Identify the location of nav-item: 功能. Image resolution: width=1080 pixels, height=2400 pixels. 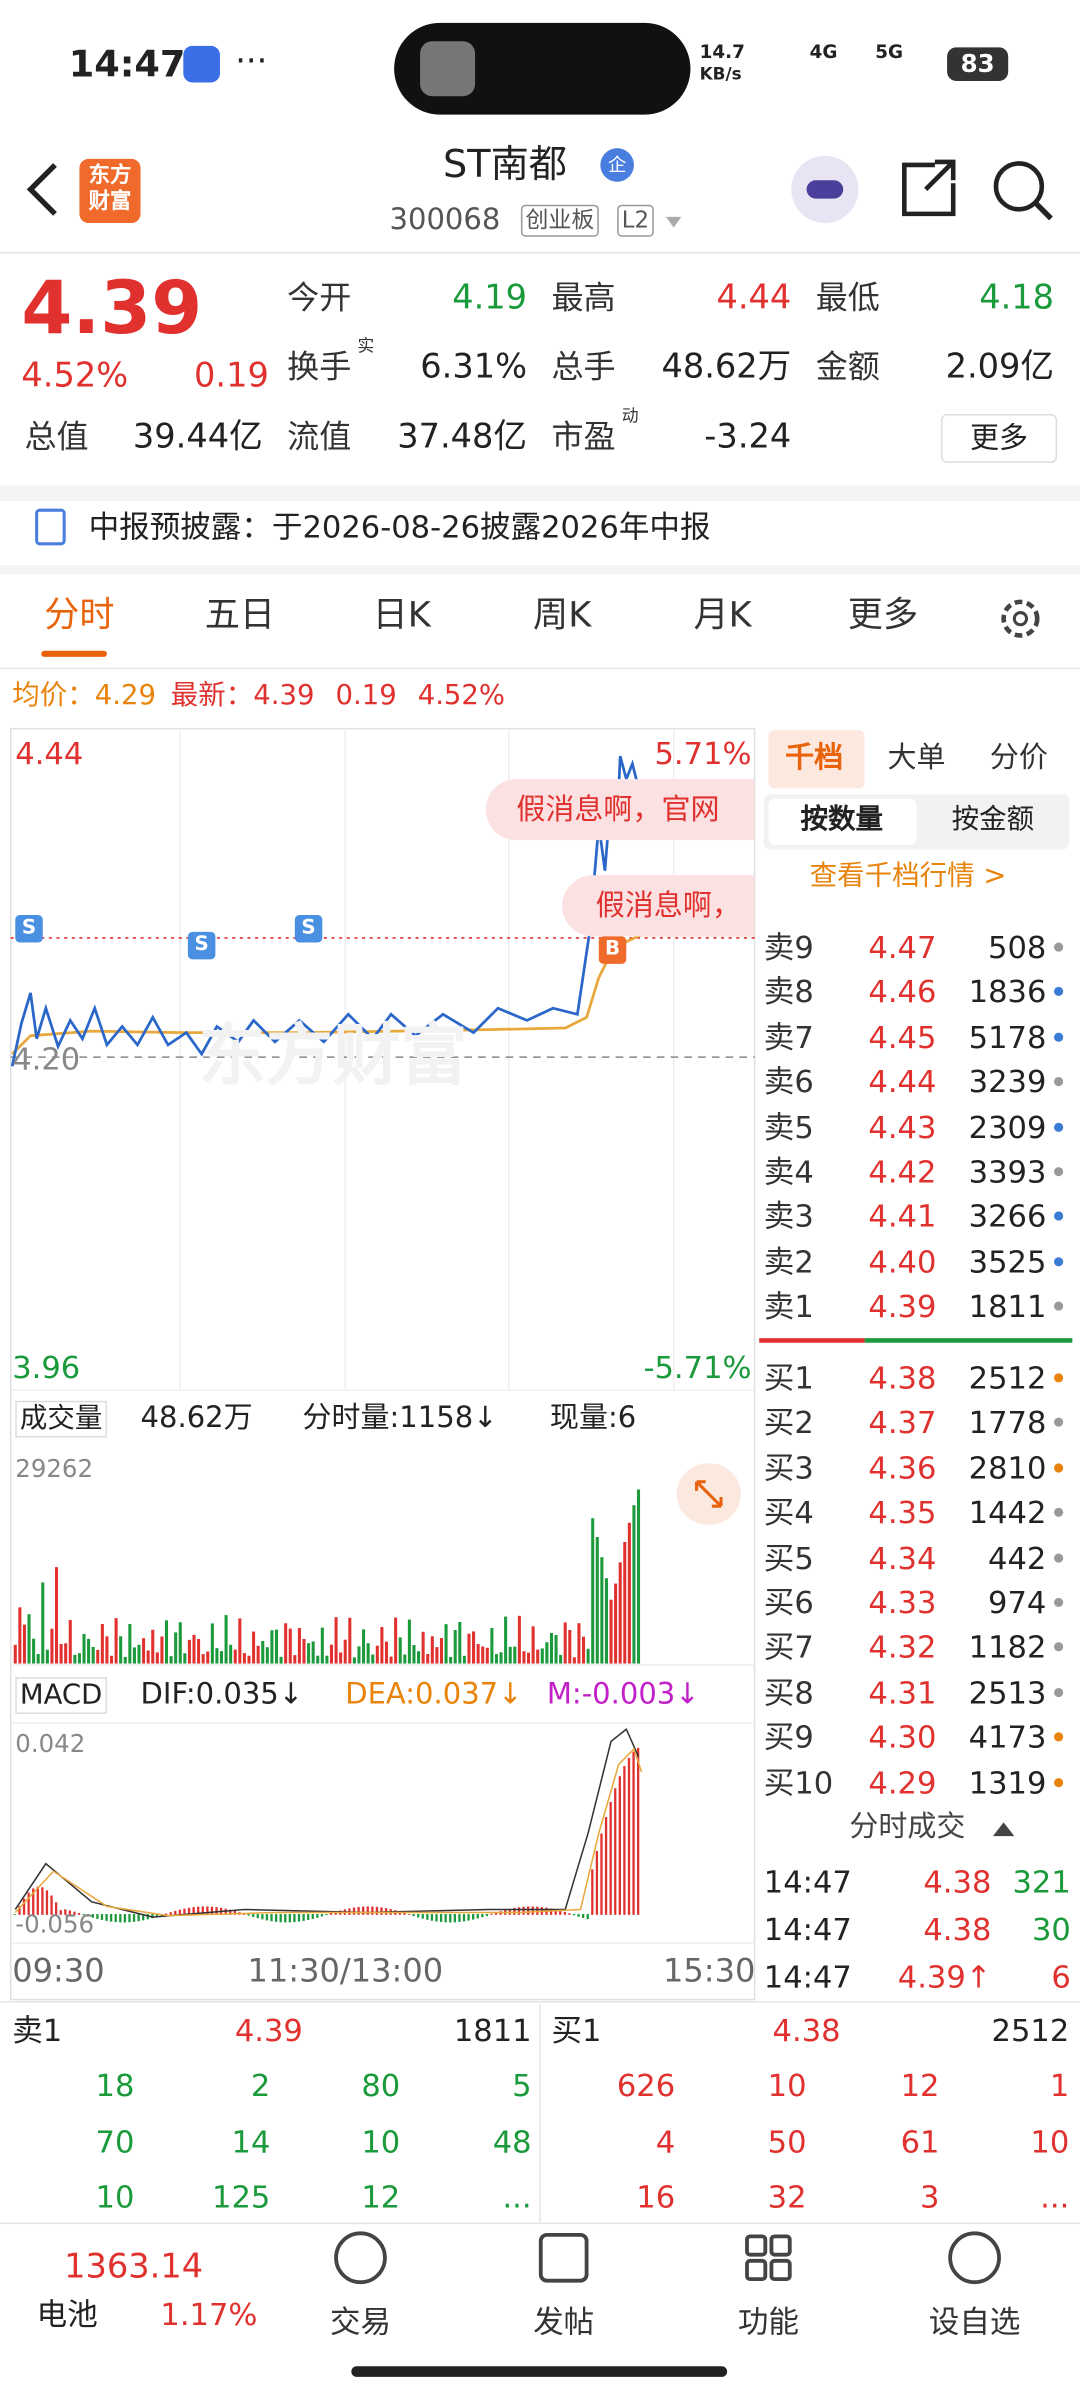
(768, 2322).